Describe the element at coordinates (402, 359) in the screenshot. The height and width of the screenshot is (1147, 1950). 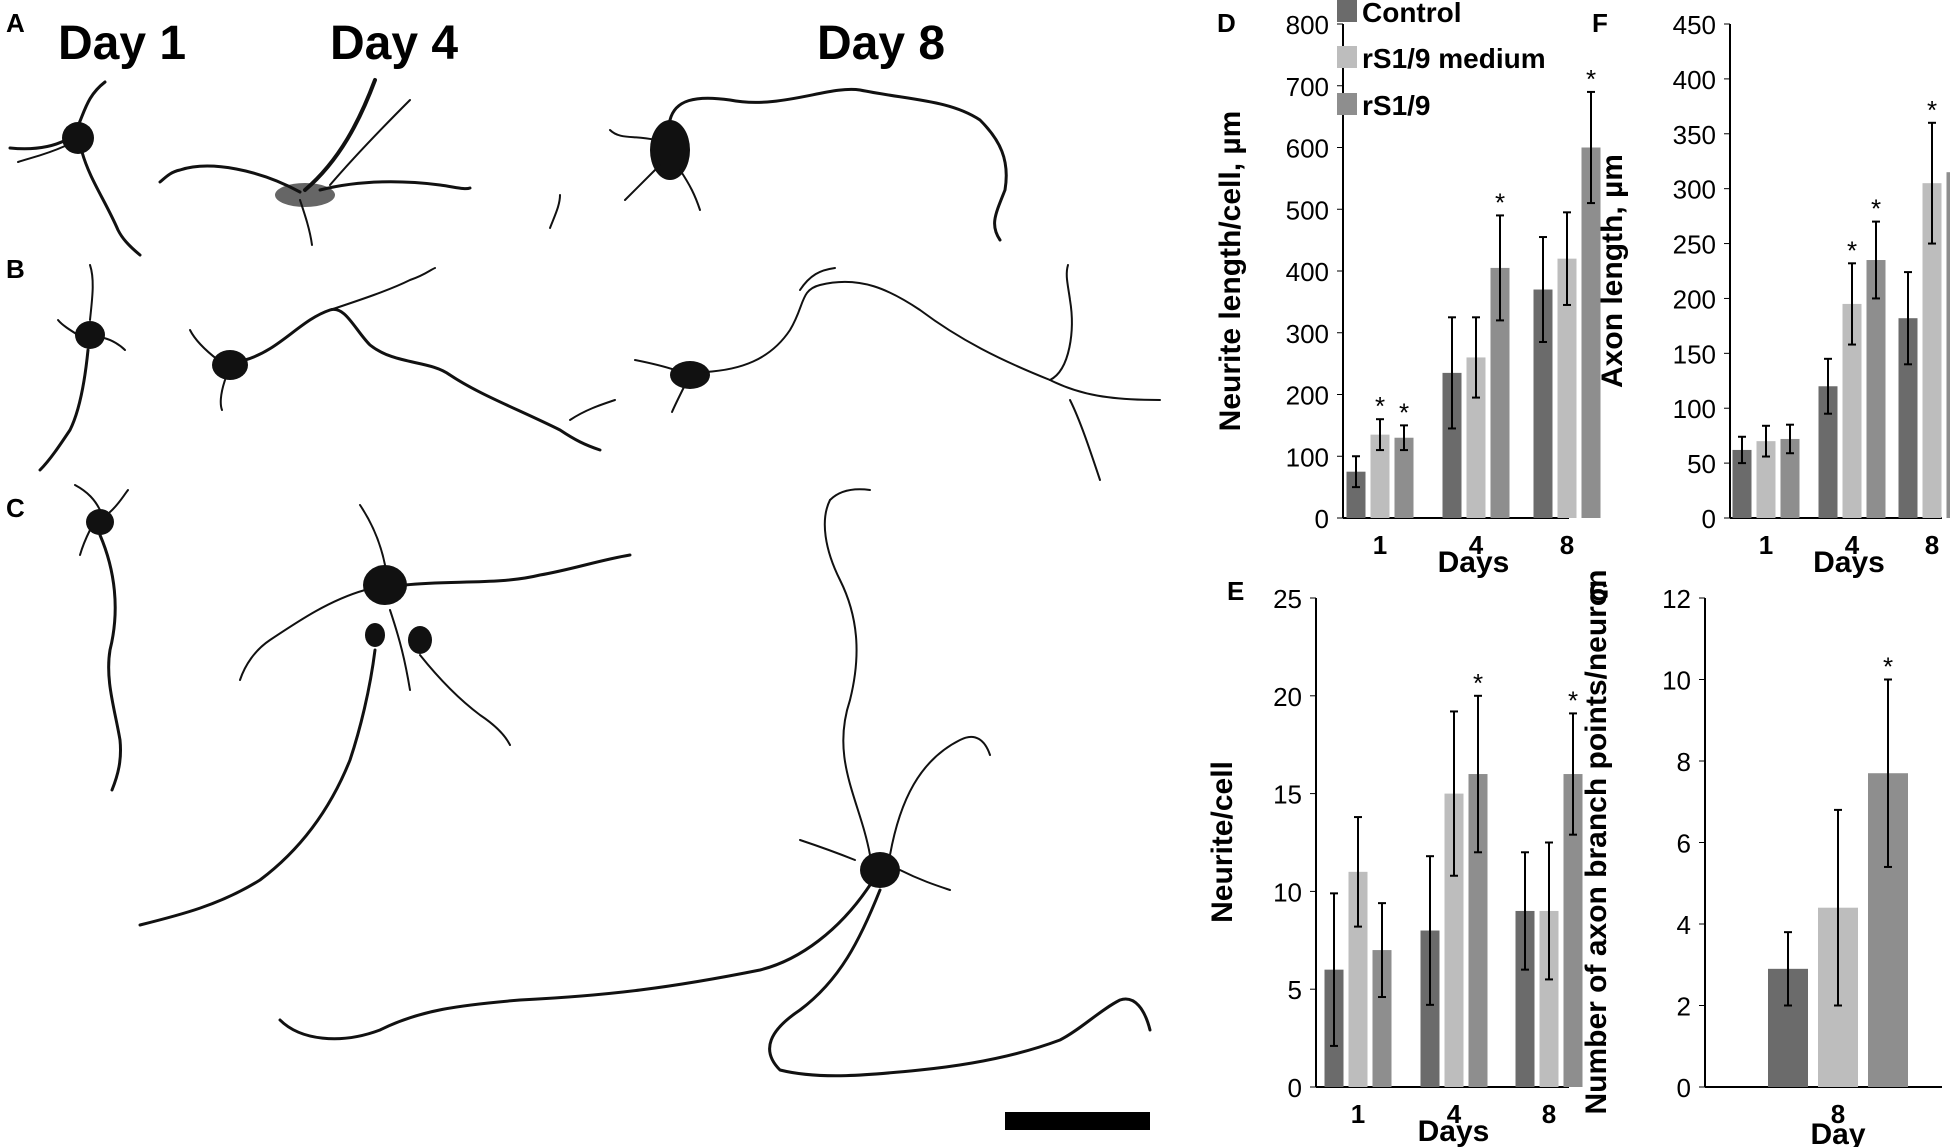
I see `neuron-b-day4` at that location.